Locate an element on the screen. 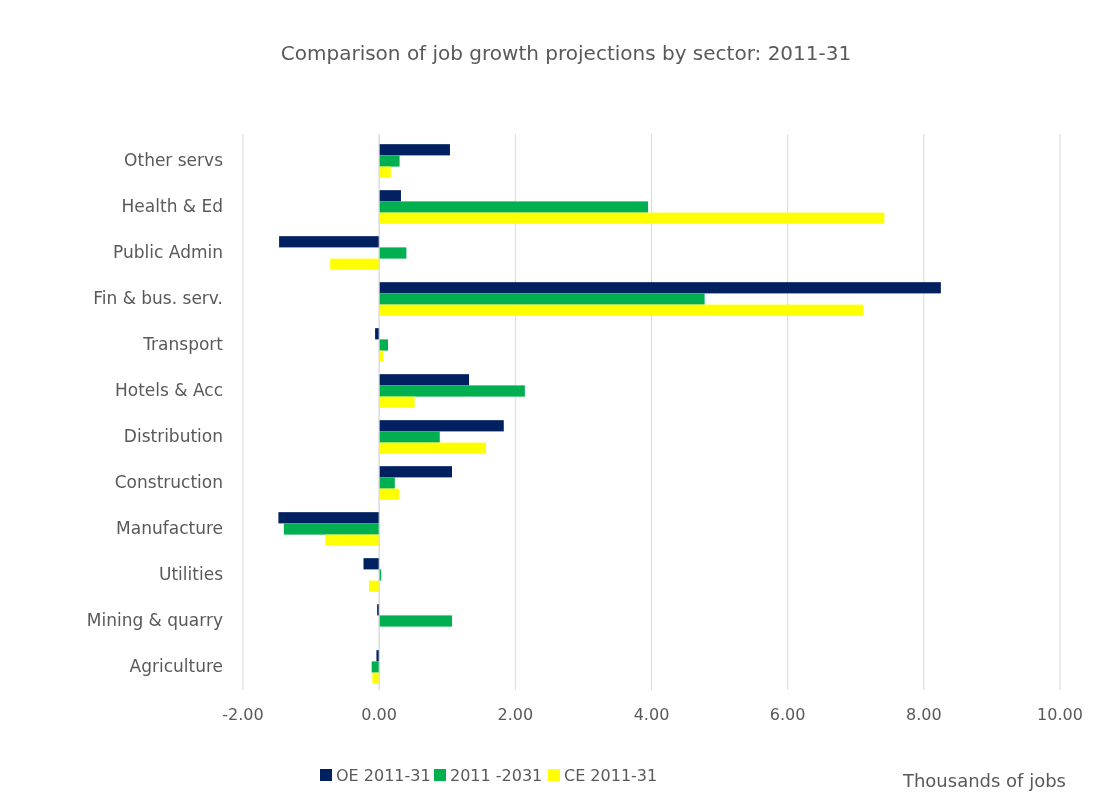 The image size is (1096, 802). chart-title: Comparison of job growth projections by sector: 2011-31 is located at coordinates (566, 53).